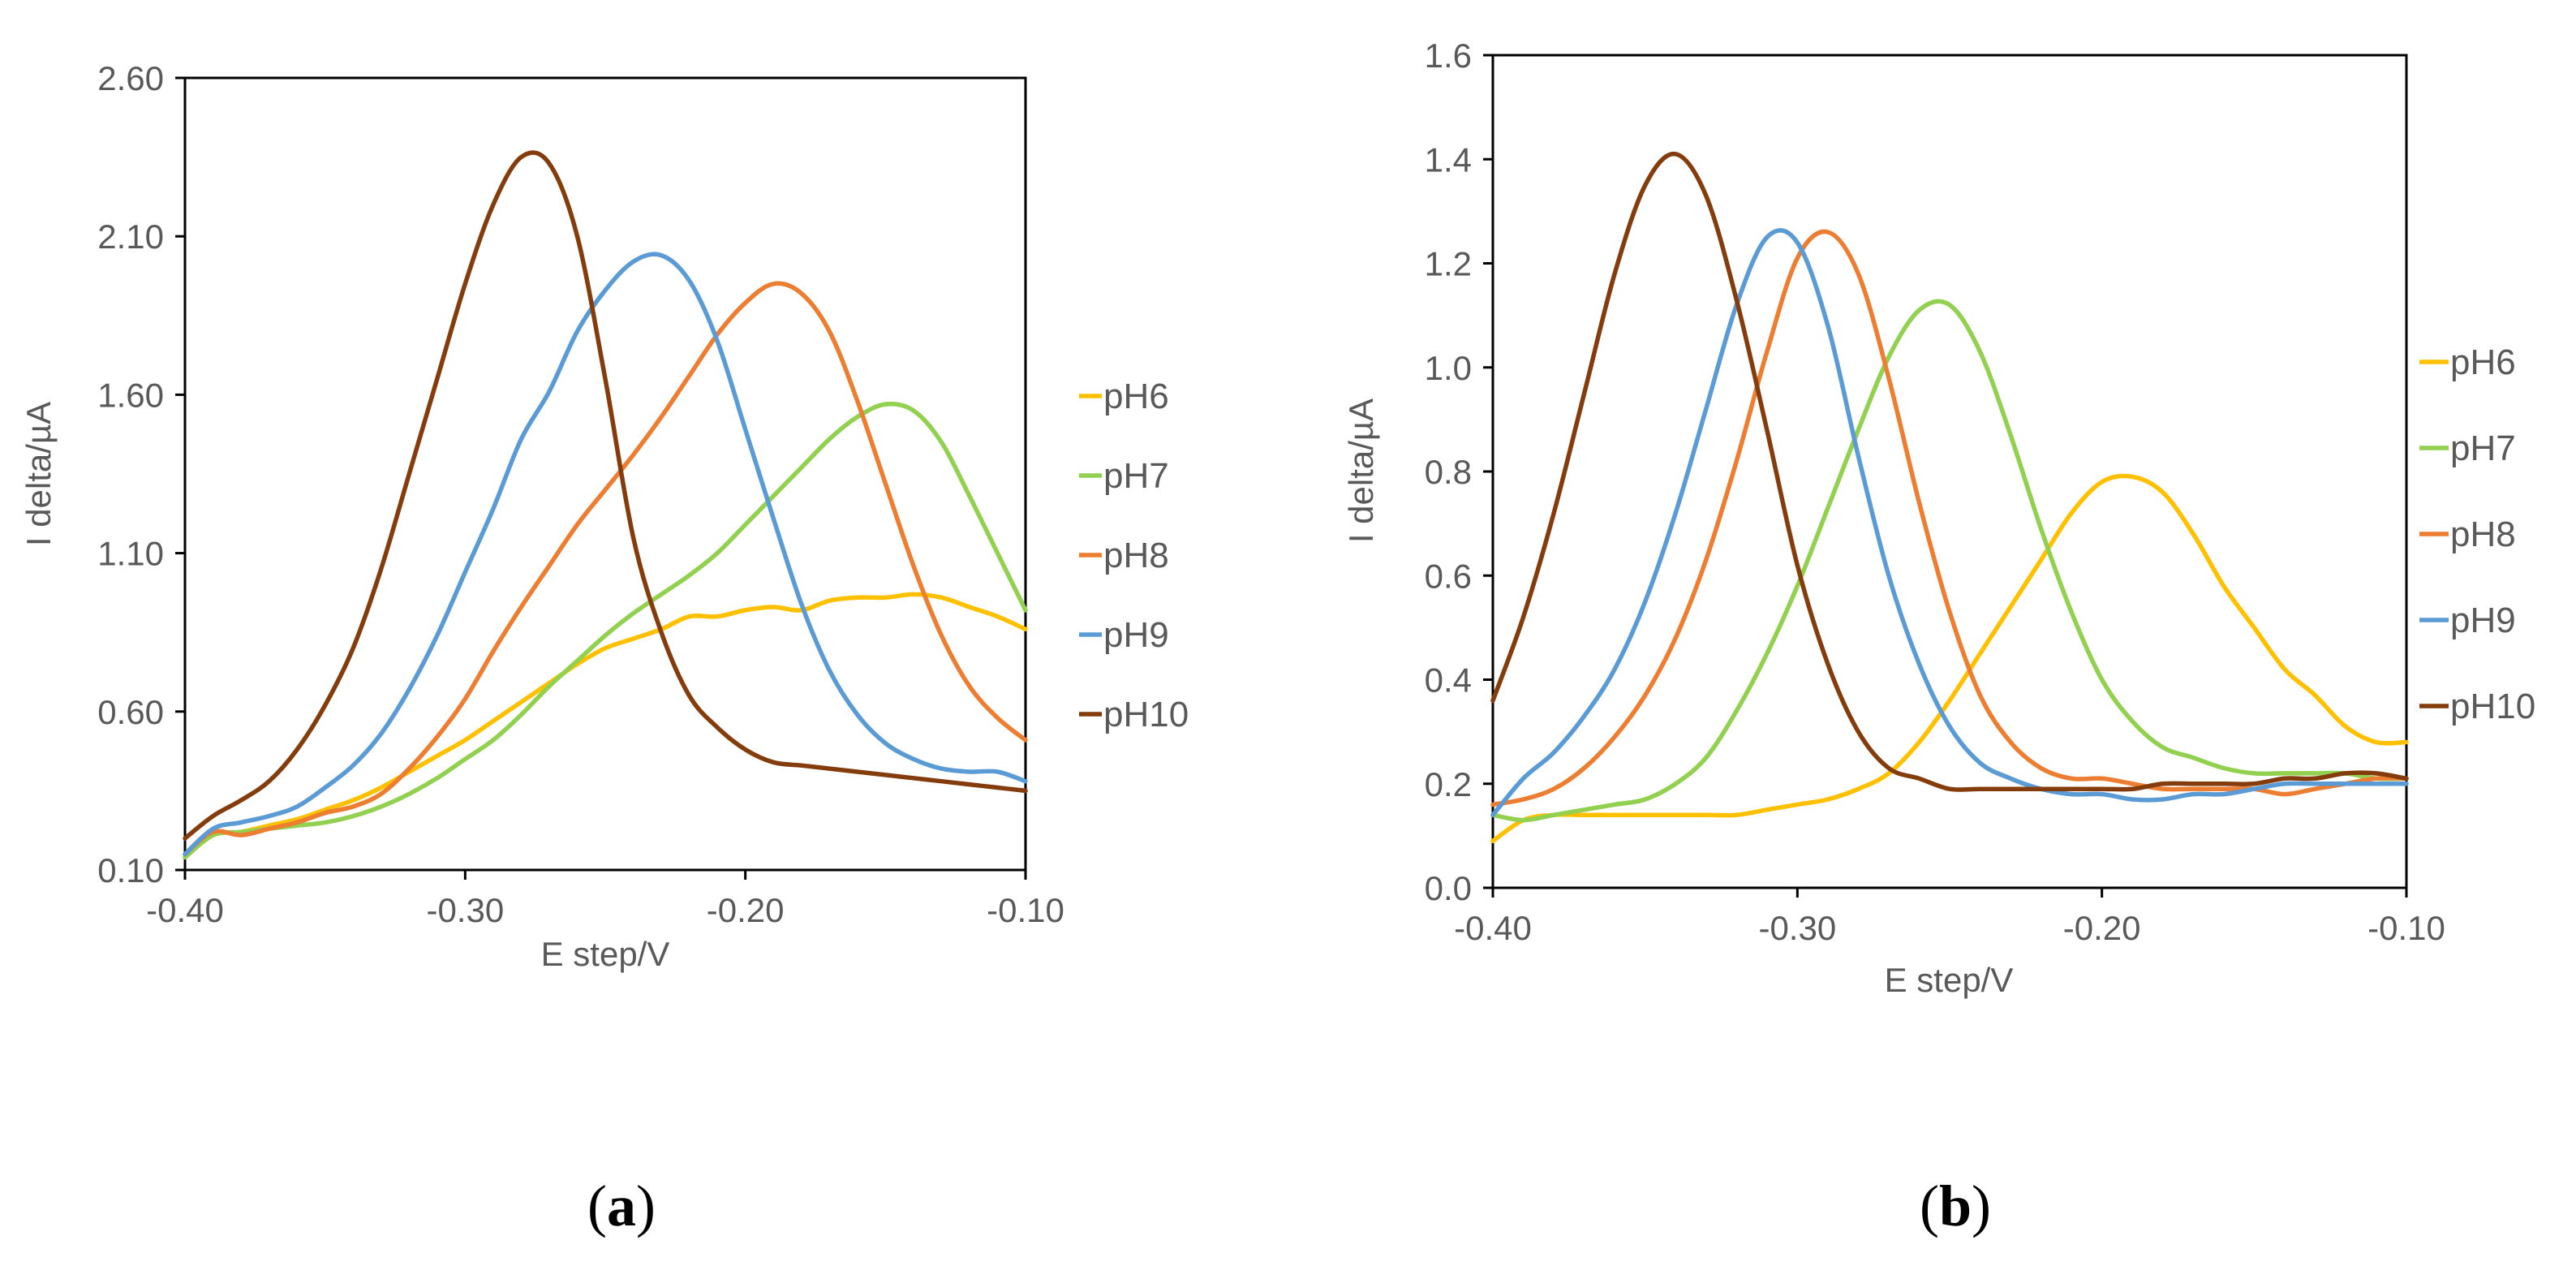  I want to click on chart-a-legend-label-ph7: pH7, so click(1136, 476).